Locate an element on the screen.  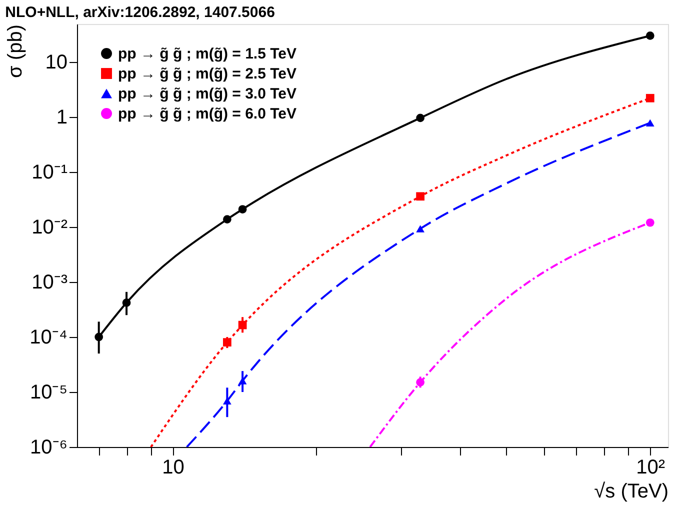
chart-title: NLO+NLL, arXiv:1206.2892, 1407.5066 is located at coordinates (140, 12).